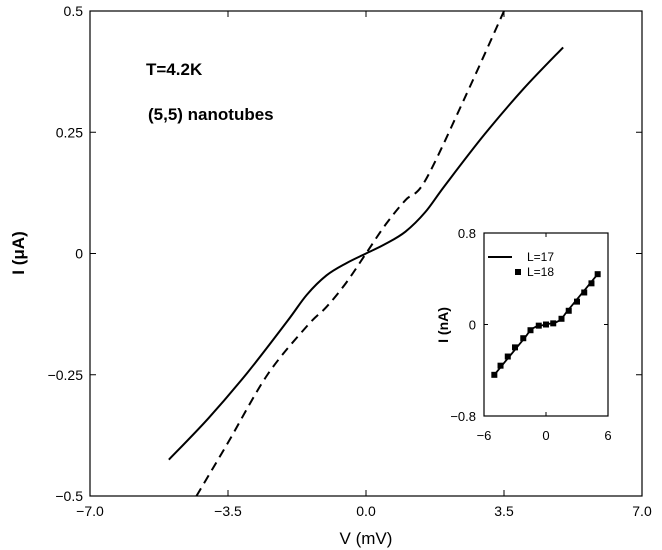  What do you see at coordinates (484, 435) in the screenshot?
I see `inset-x-tick-label: −6` at bounding box center [484, 435].